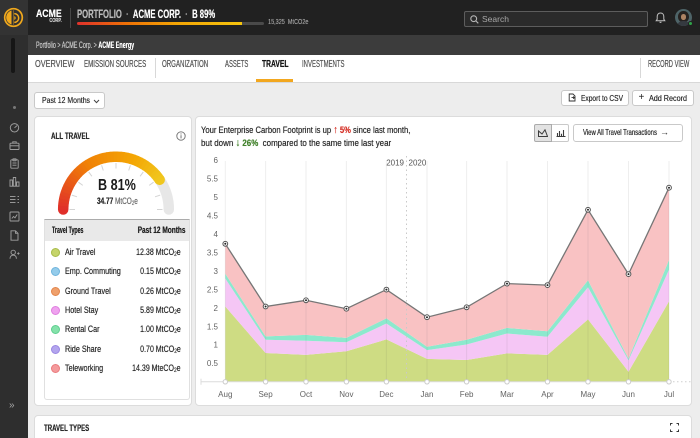 The image size is (700, 438). What do you see at coordinates (216, 234) in the screenshot?
I see `svg-text: 4` at bounding box center [216, 234].